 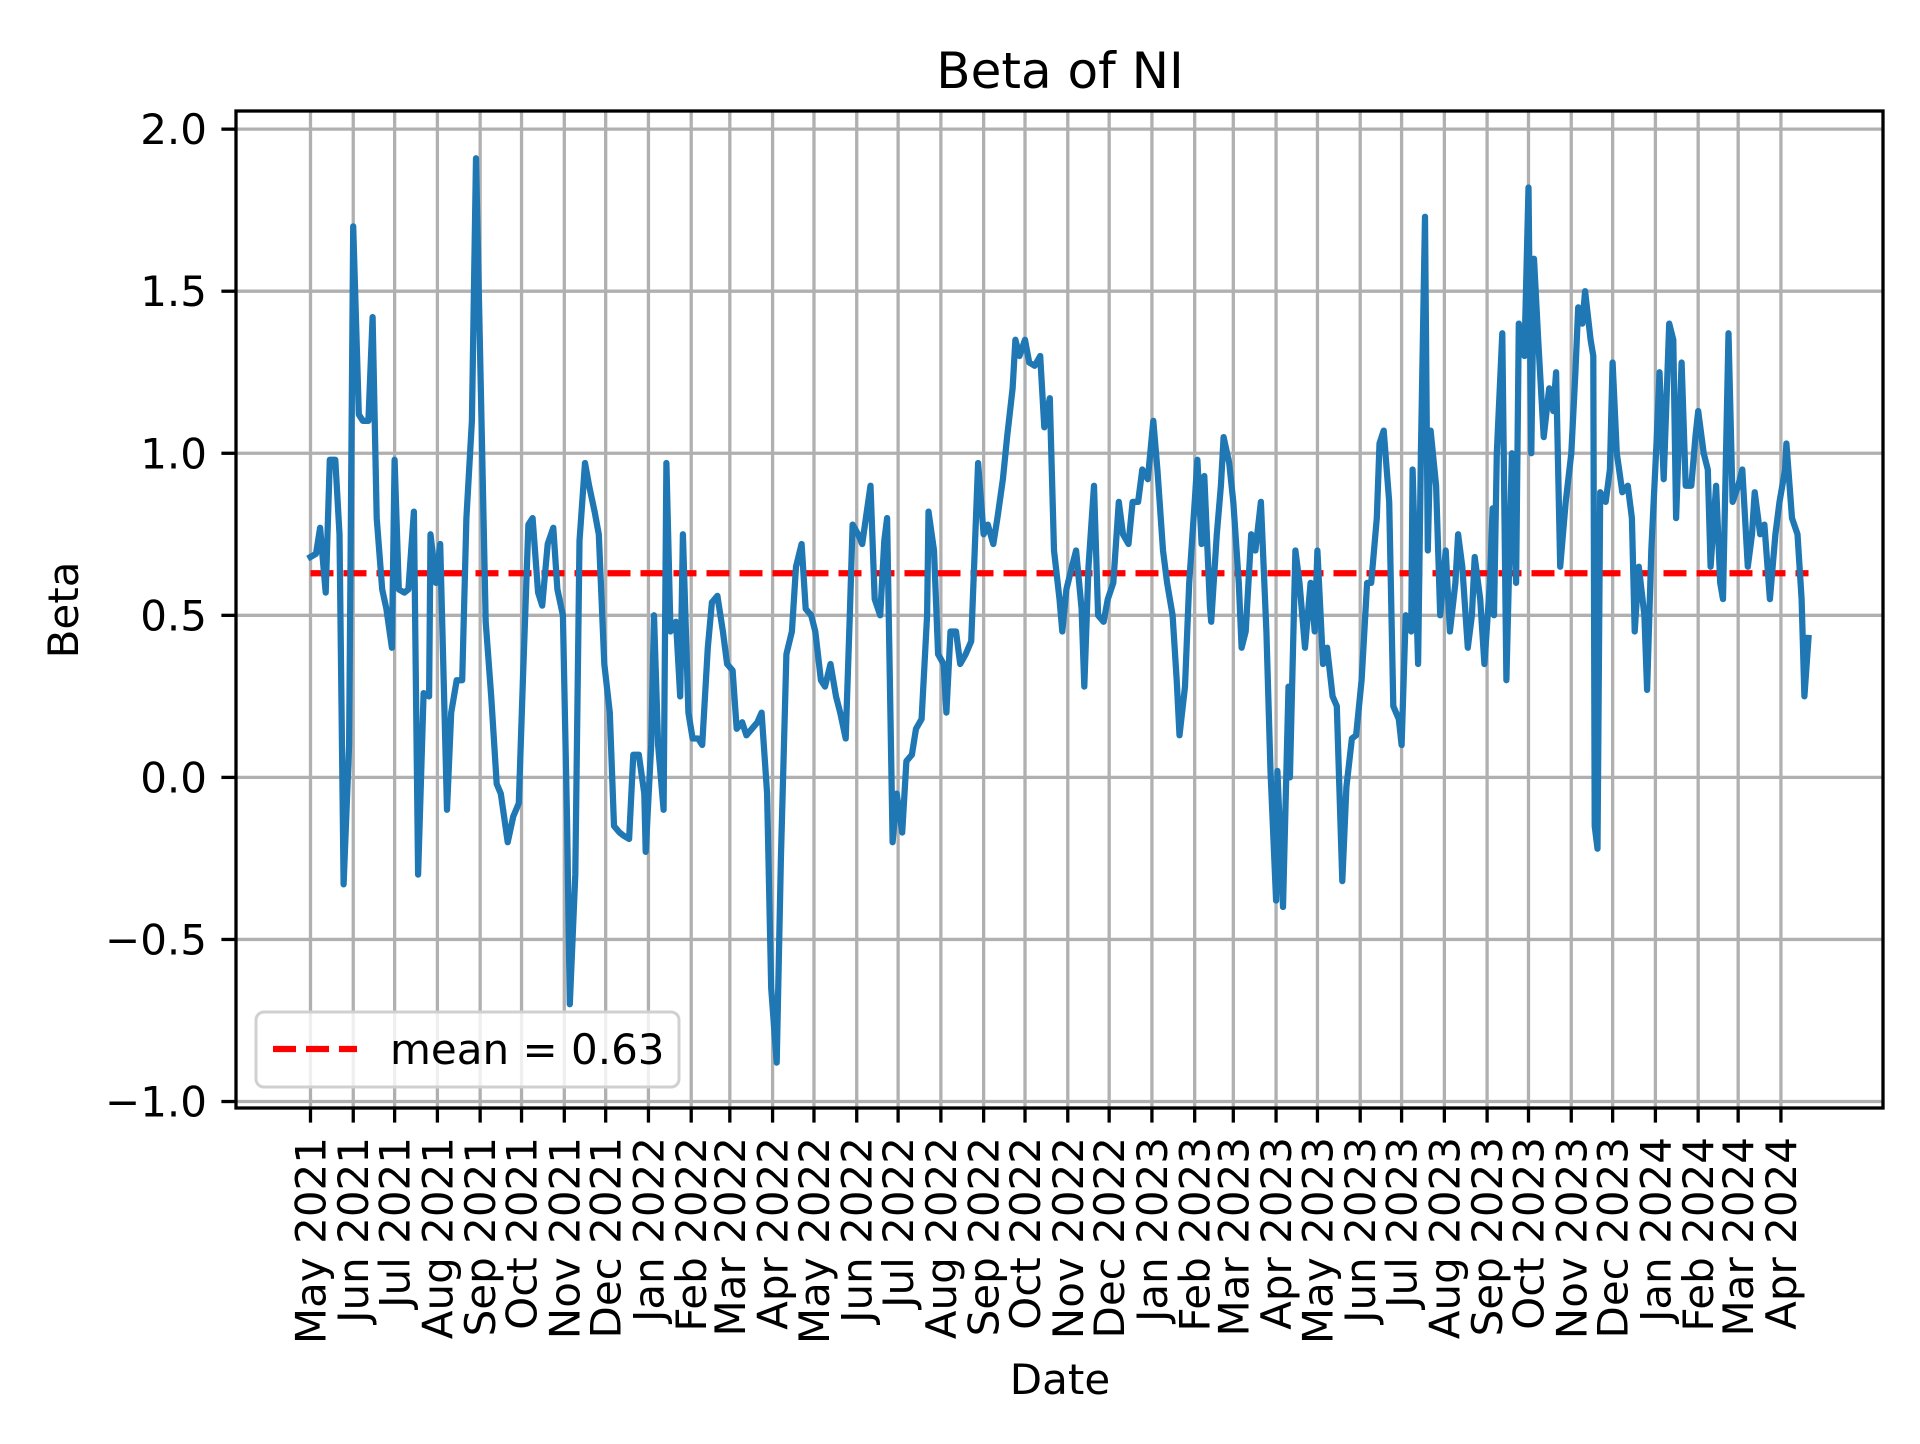 What do you see at coordinates (310, 1240) in the screenshot?
I see `x-tick-label: May 2021` at bounding box center [310, 1240].